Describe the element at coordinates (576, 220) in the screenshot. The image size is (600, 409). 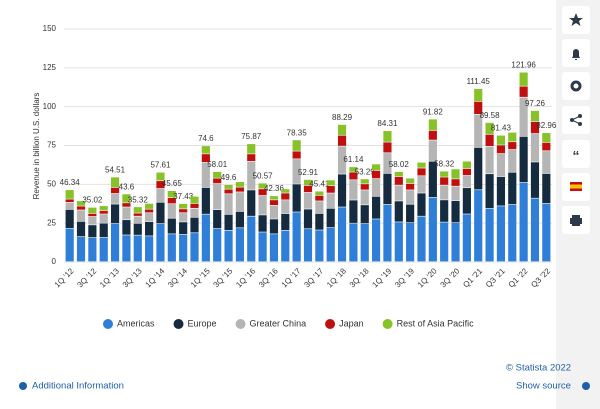
I see `print-icon` at that location.